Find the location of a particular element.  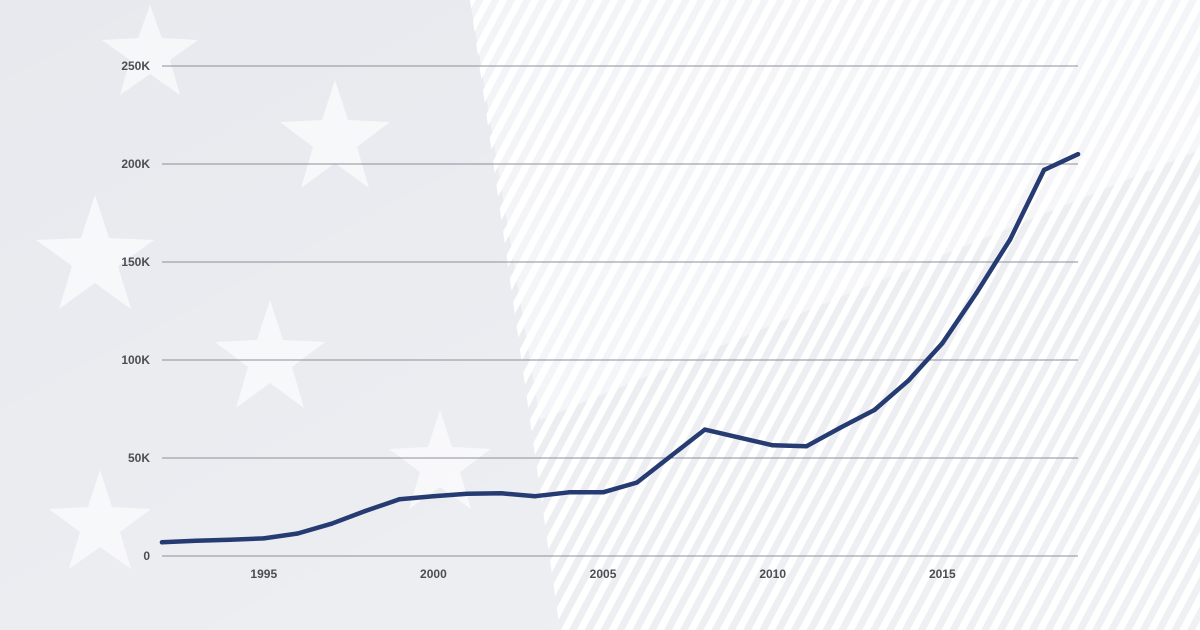

x-tick-label: 2015 is located at coordinates (942, 574).